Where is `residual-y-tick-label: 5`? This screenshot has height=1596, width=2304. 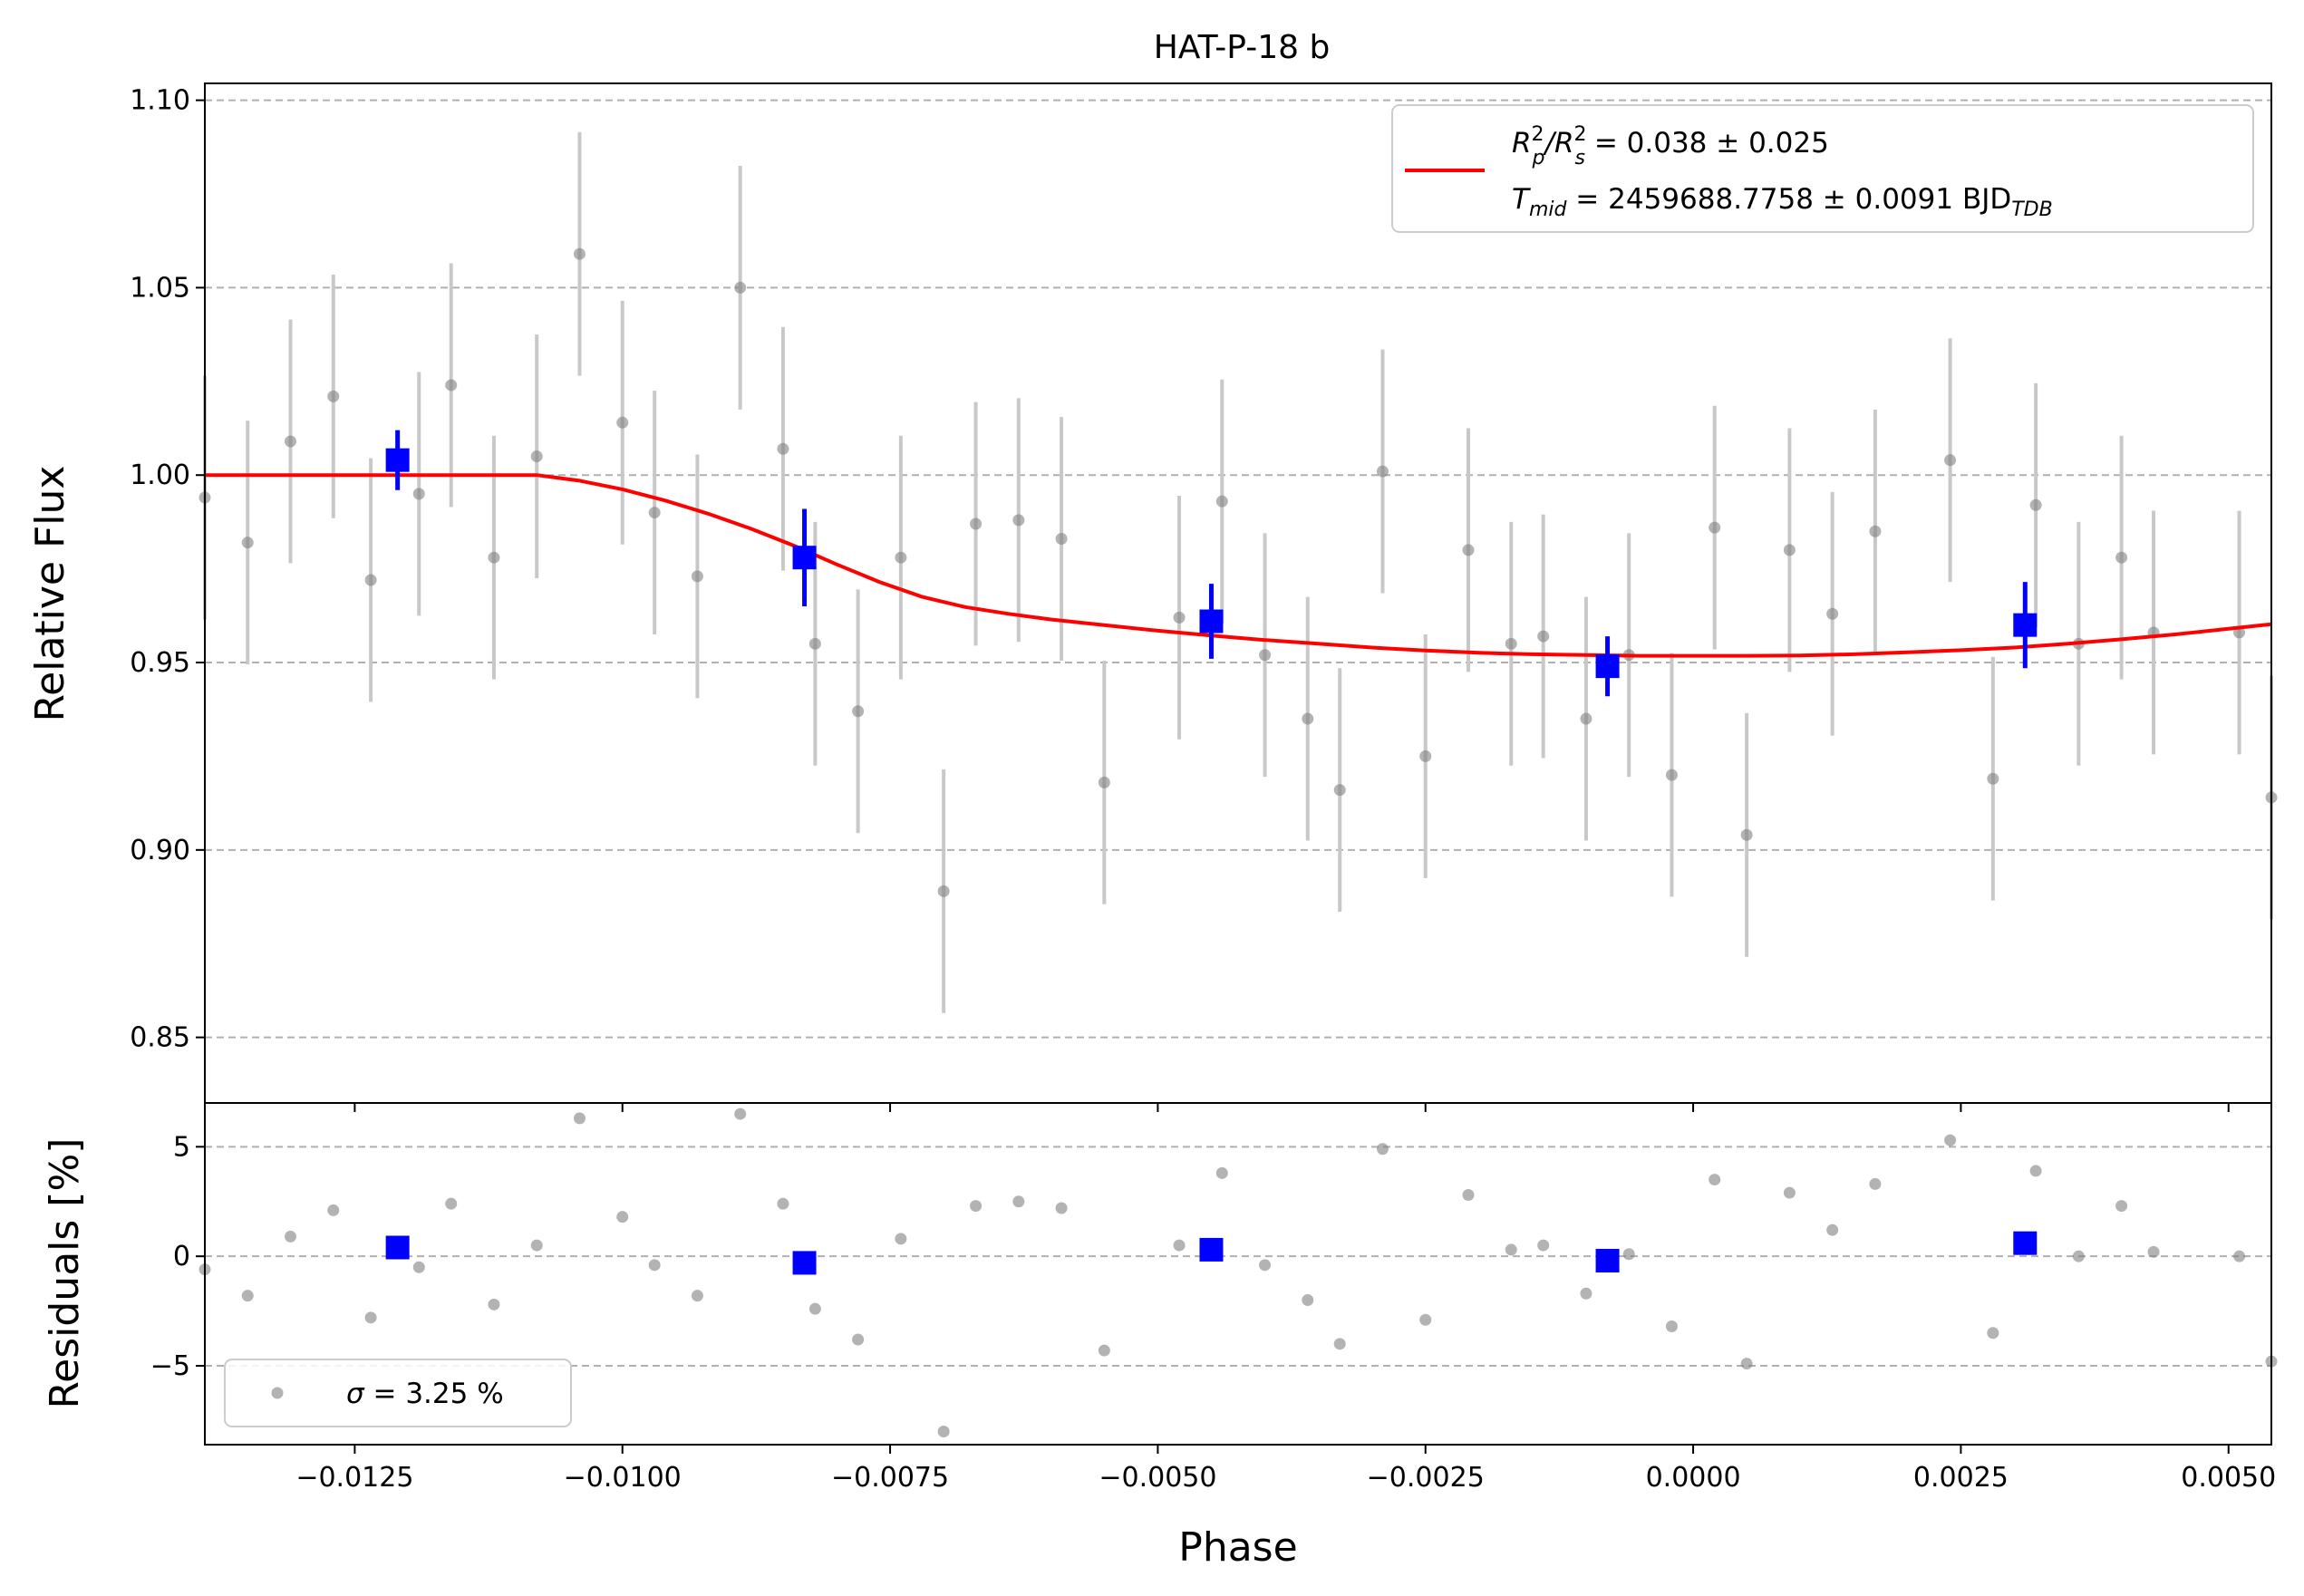
residual-y-tick-label: 5 is located at coordinates (182, 1147).